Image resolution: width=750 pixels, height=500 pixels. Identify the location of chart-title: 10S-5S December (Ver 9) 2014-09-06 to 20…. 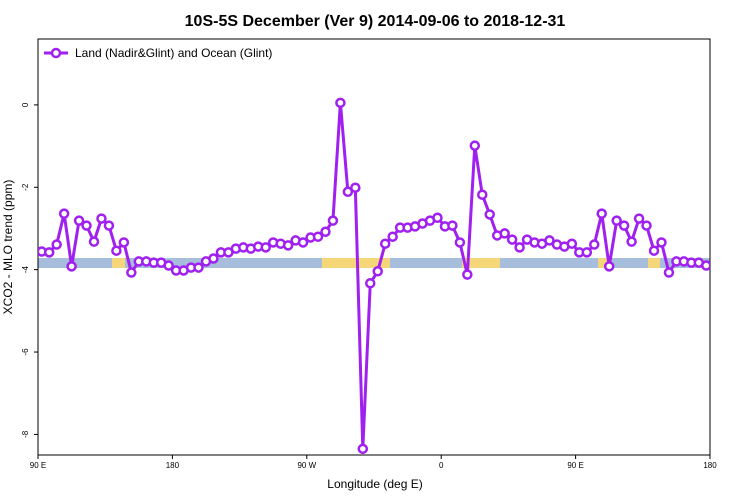
(375, 21).